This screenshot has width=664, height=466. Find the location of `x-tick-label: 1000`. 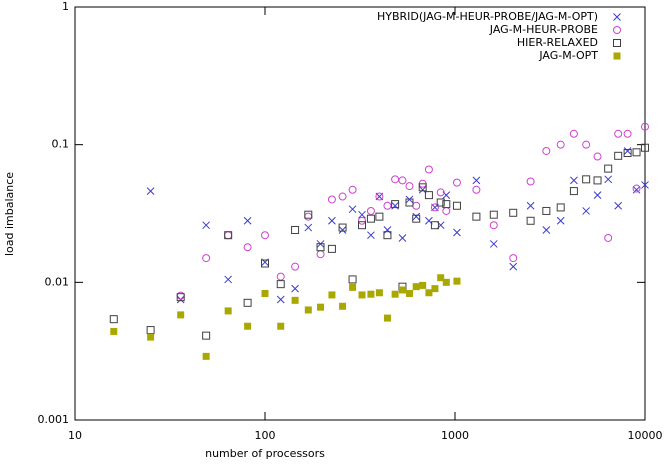

x-tick-label: 1000 is located at coordinates (455, 435).